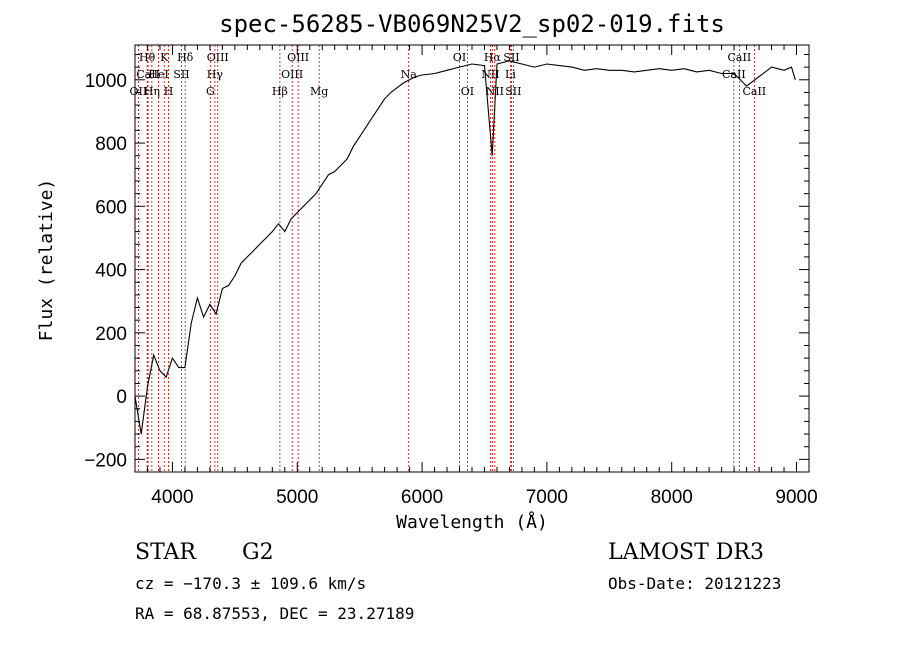  Describe the element at coordinates (493, 57) in the screenshot. I see `line-label: Hα` at that location.